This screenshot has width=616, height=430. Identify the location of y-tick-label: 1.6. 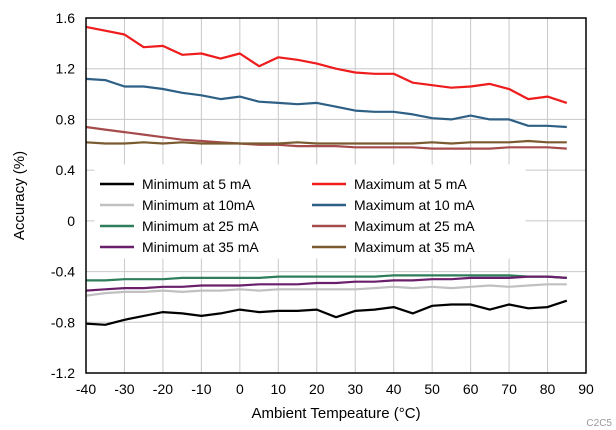
(66, 18).